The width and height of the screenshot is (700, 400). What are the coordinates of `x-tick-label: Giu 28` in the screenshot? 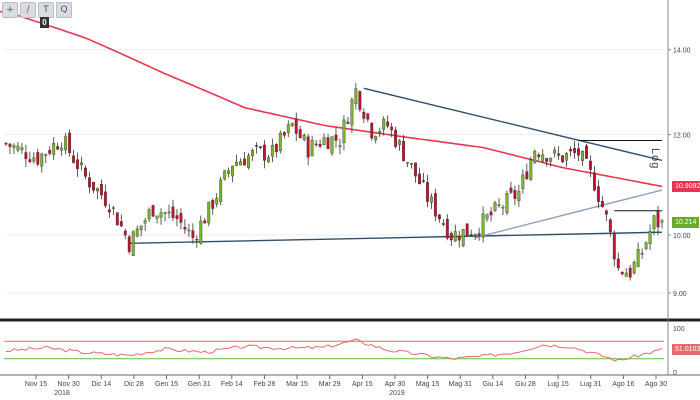 It's located at (525, 384).